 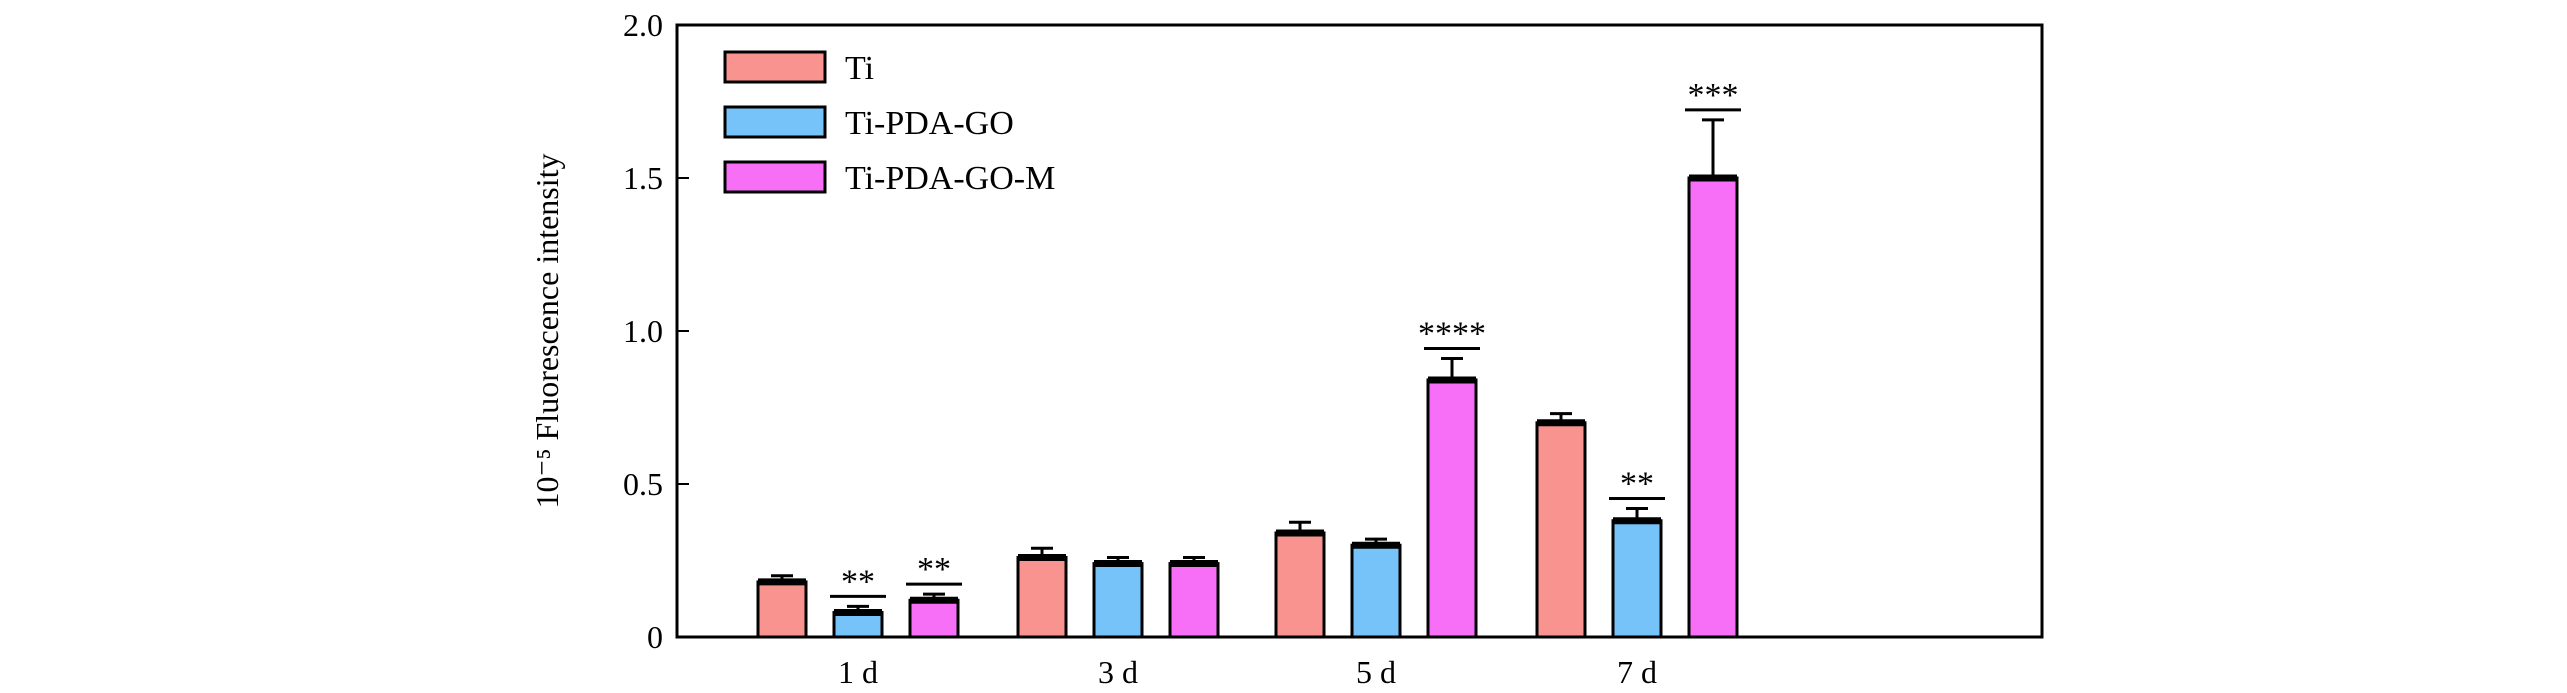 I want to click on x-tick-label: 1 d, so click(x=858, y=672).